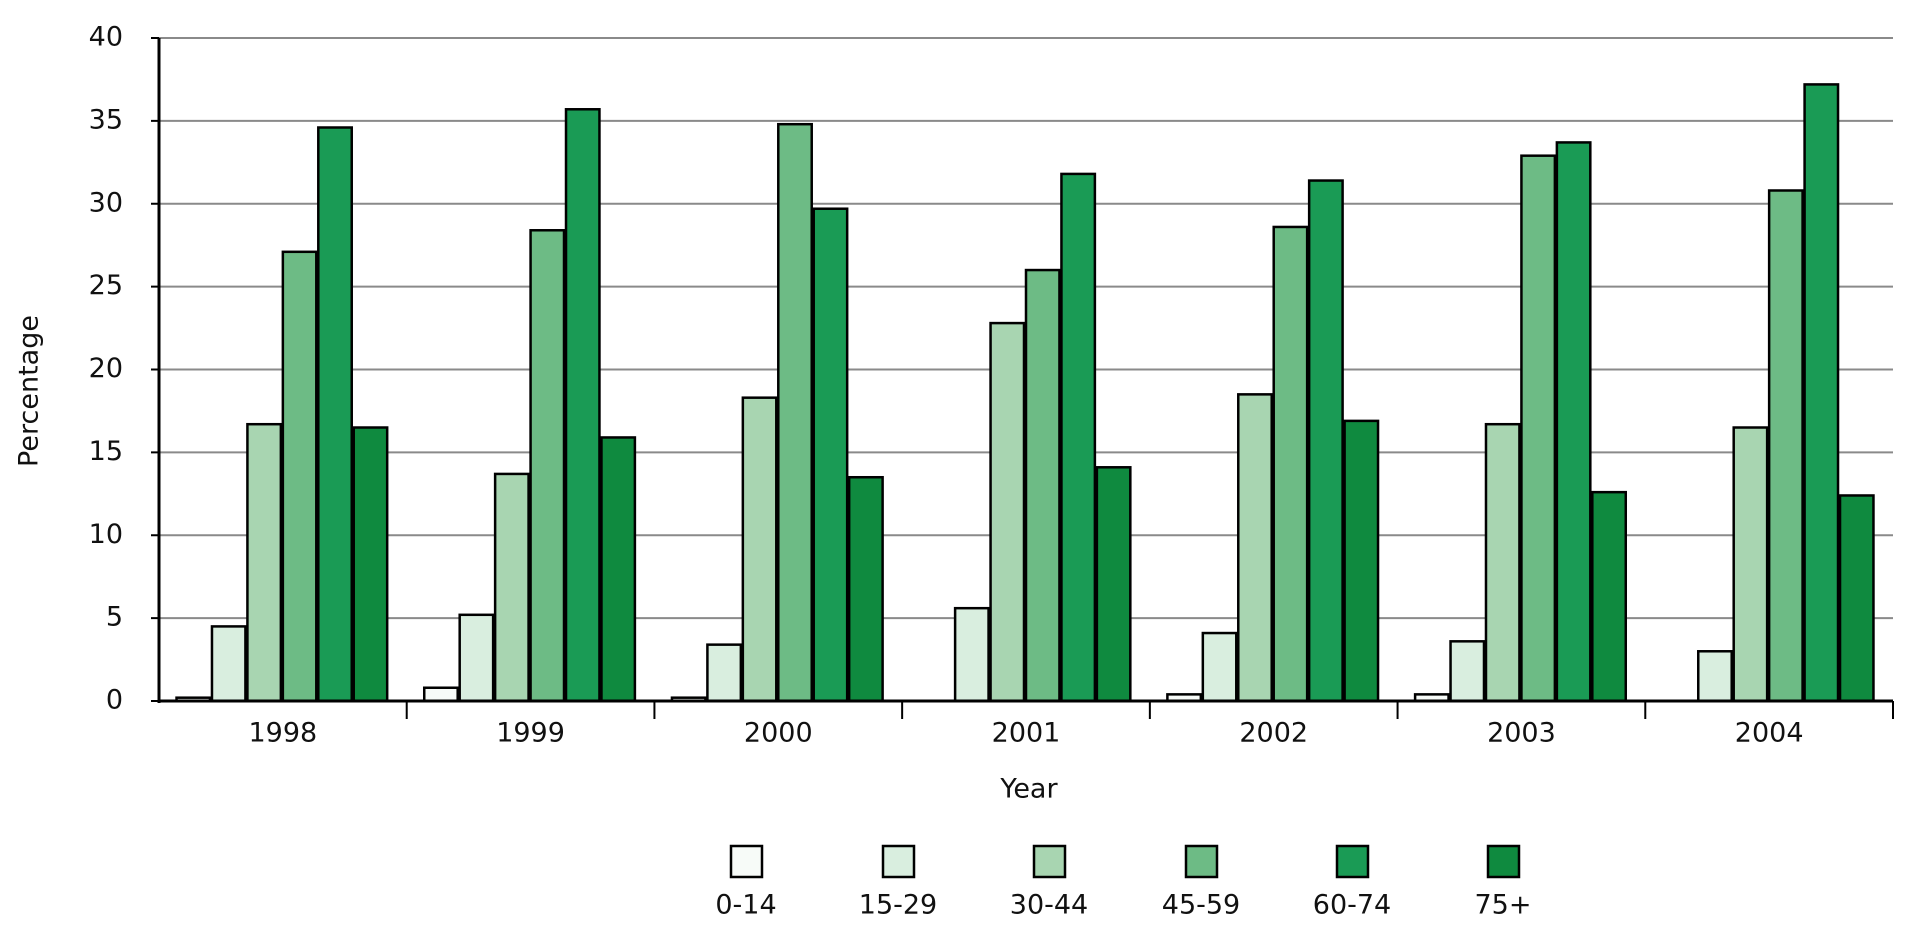 Image resolution: width=1914 pixels, height=942 pixels. Describe the element at coordinates (106, 202) in the screenshot. I see `y-tick-label: 30` at that location.